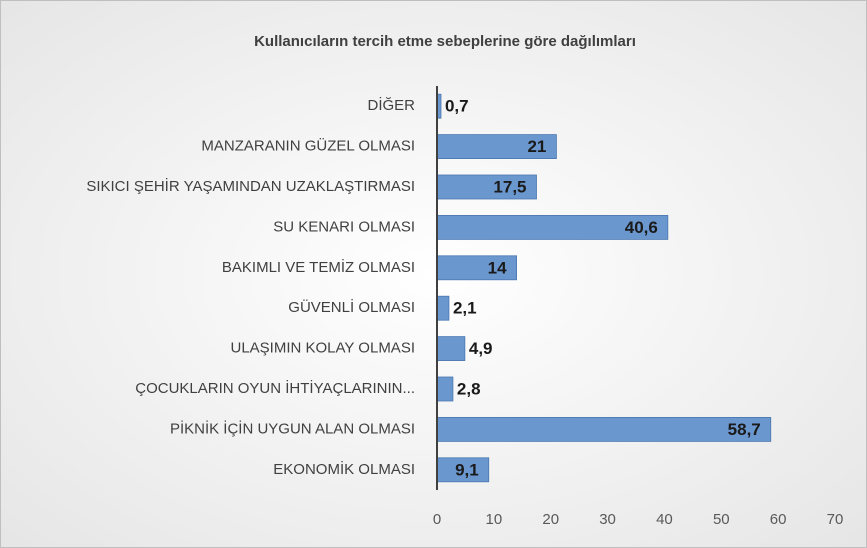 This screenshot has width=867, height=548. Describe the element at coordinates (641, 227) in the screenshot. I see `data-label: 40,6` at that location.